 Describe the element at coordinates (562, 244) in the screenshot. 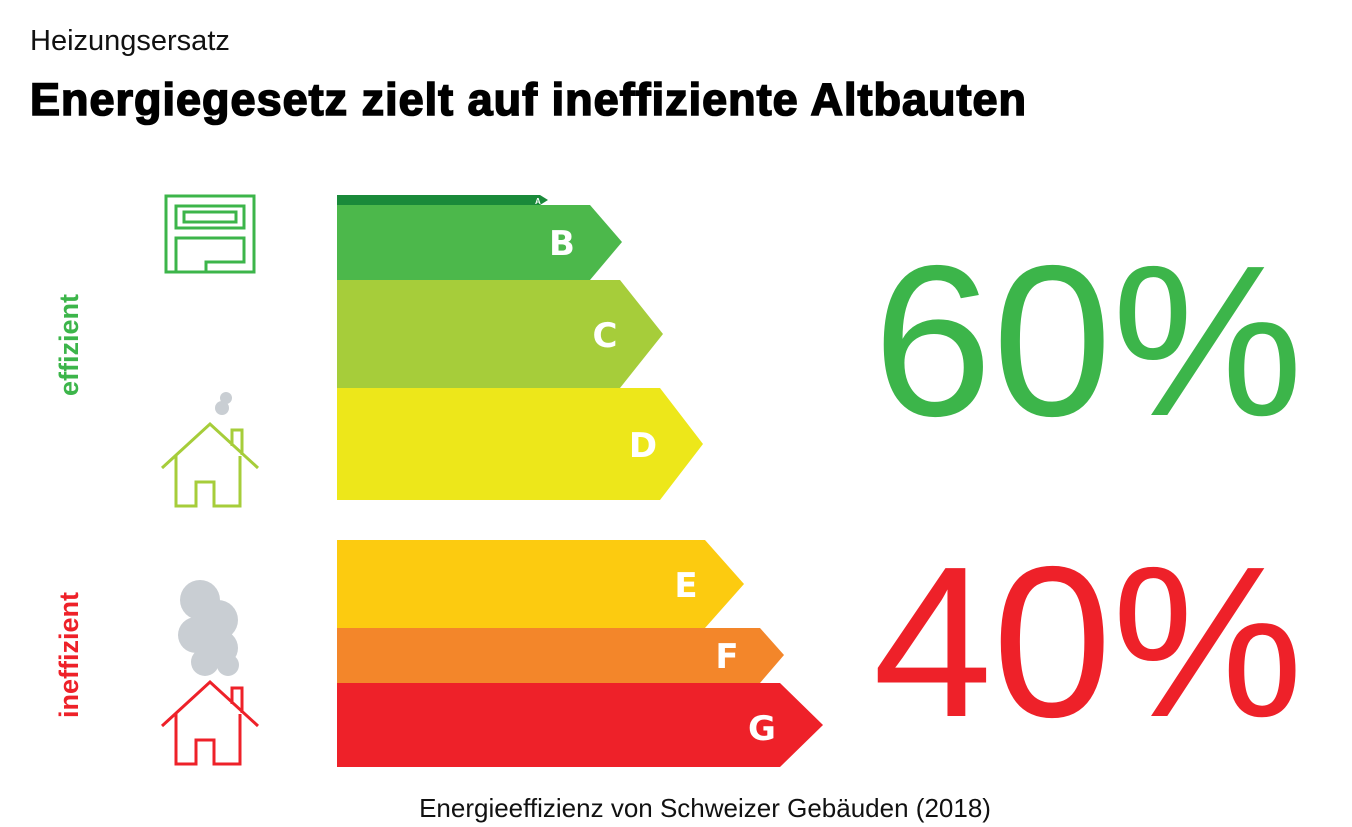

I see `class-label: B` at that location.